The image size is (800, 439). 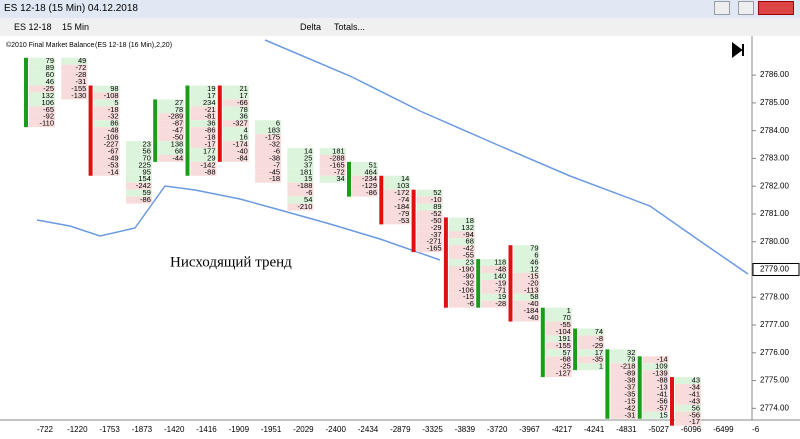 What do you see at coordinates (694, 414) in the screenshot?
I see `cell-value: -56` at bounding box center [694, 414].